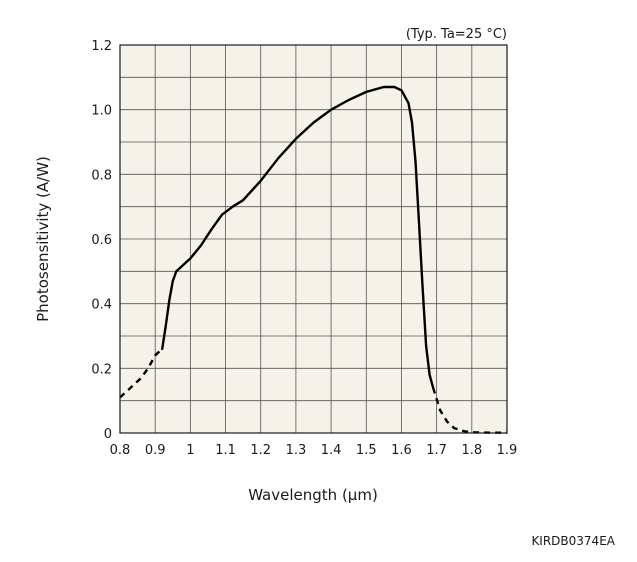 The width and height of the screenshot is (637, 562). I want to click on x-tick-label: 1.6, so click(401, 450).